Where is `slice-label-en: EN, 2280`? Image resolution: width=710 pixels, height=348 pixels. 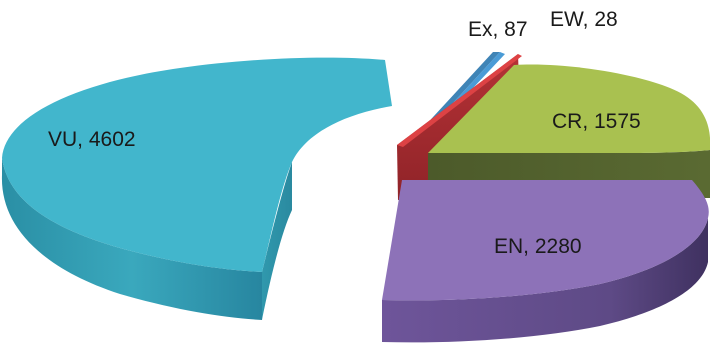 slice-label-en: EN, 2280 is located at coordinates (538, 246).